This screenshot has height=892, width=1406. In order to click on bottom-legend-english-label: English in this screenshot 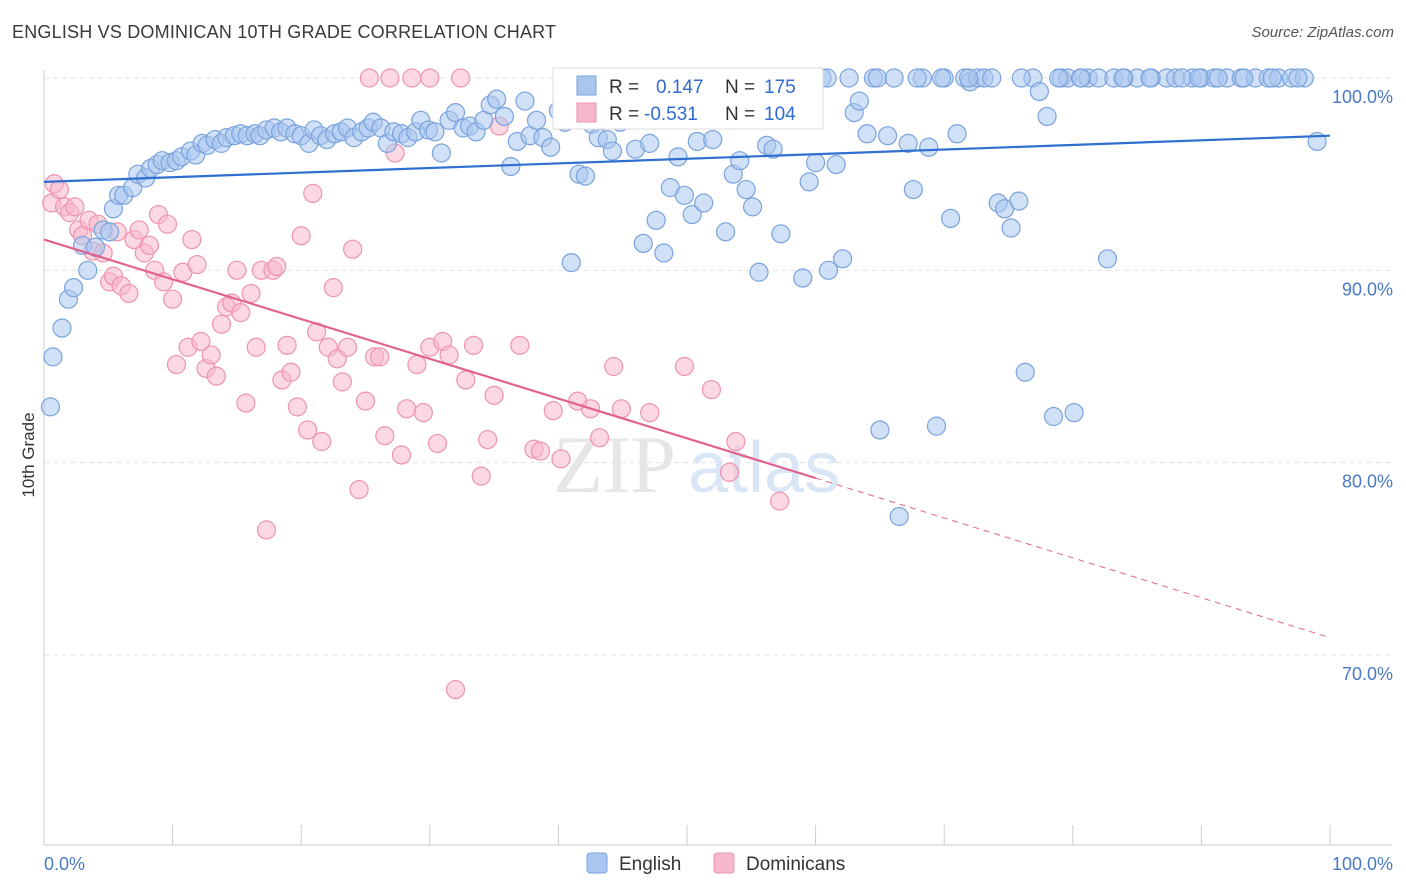, I will do `click(650, 864)`.